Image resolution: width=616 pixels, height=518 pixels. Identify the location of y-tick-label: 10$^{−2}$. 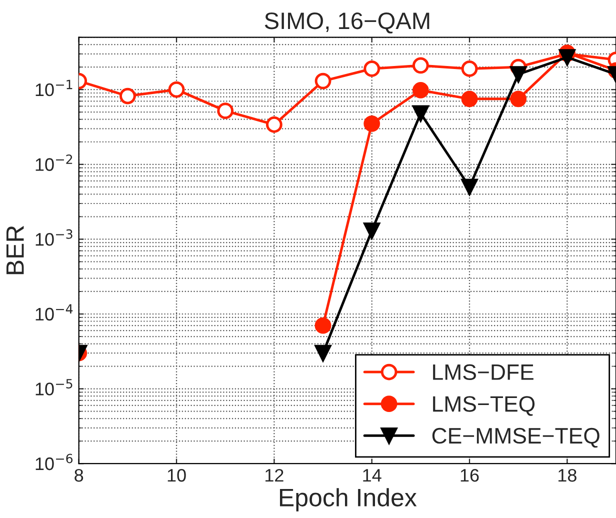
(54, 162).